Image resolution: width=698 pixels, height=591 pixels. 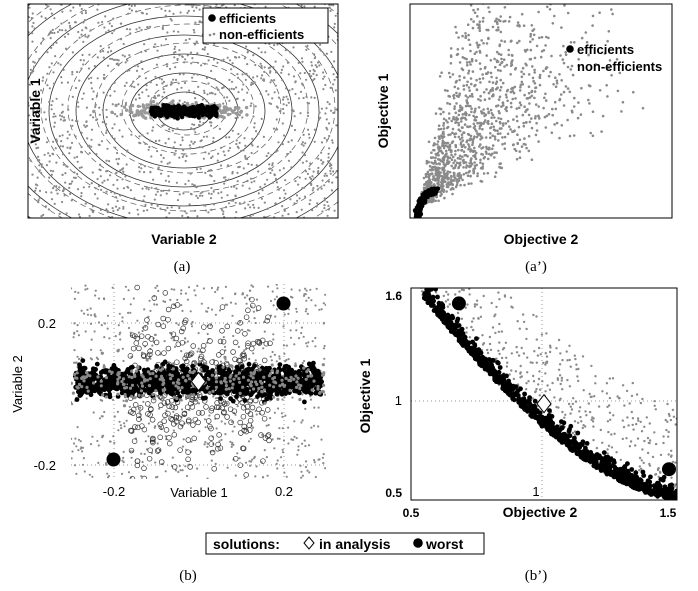 What do you see at coordinates (188, 108) in the screenshot?
I see `contour-line-dashed` at bounding box center [188, 108].